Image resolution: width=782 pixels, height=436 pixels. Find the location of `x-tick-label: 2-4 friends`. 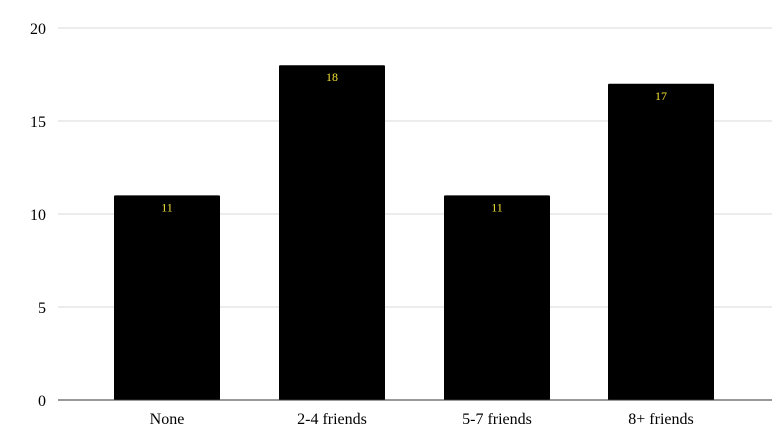

x-tick-label: 2-4 friends is located at coordinates (332, 419).